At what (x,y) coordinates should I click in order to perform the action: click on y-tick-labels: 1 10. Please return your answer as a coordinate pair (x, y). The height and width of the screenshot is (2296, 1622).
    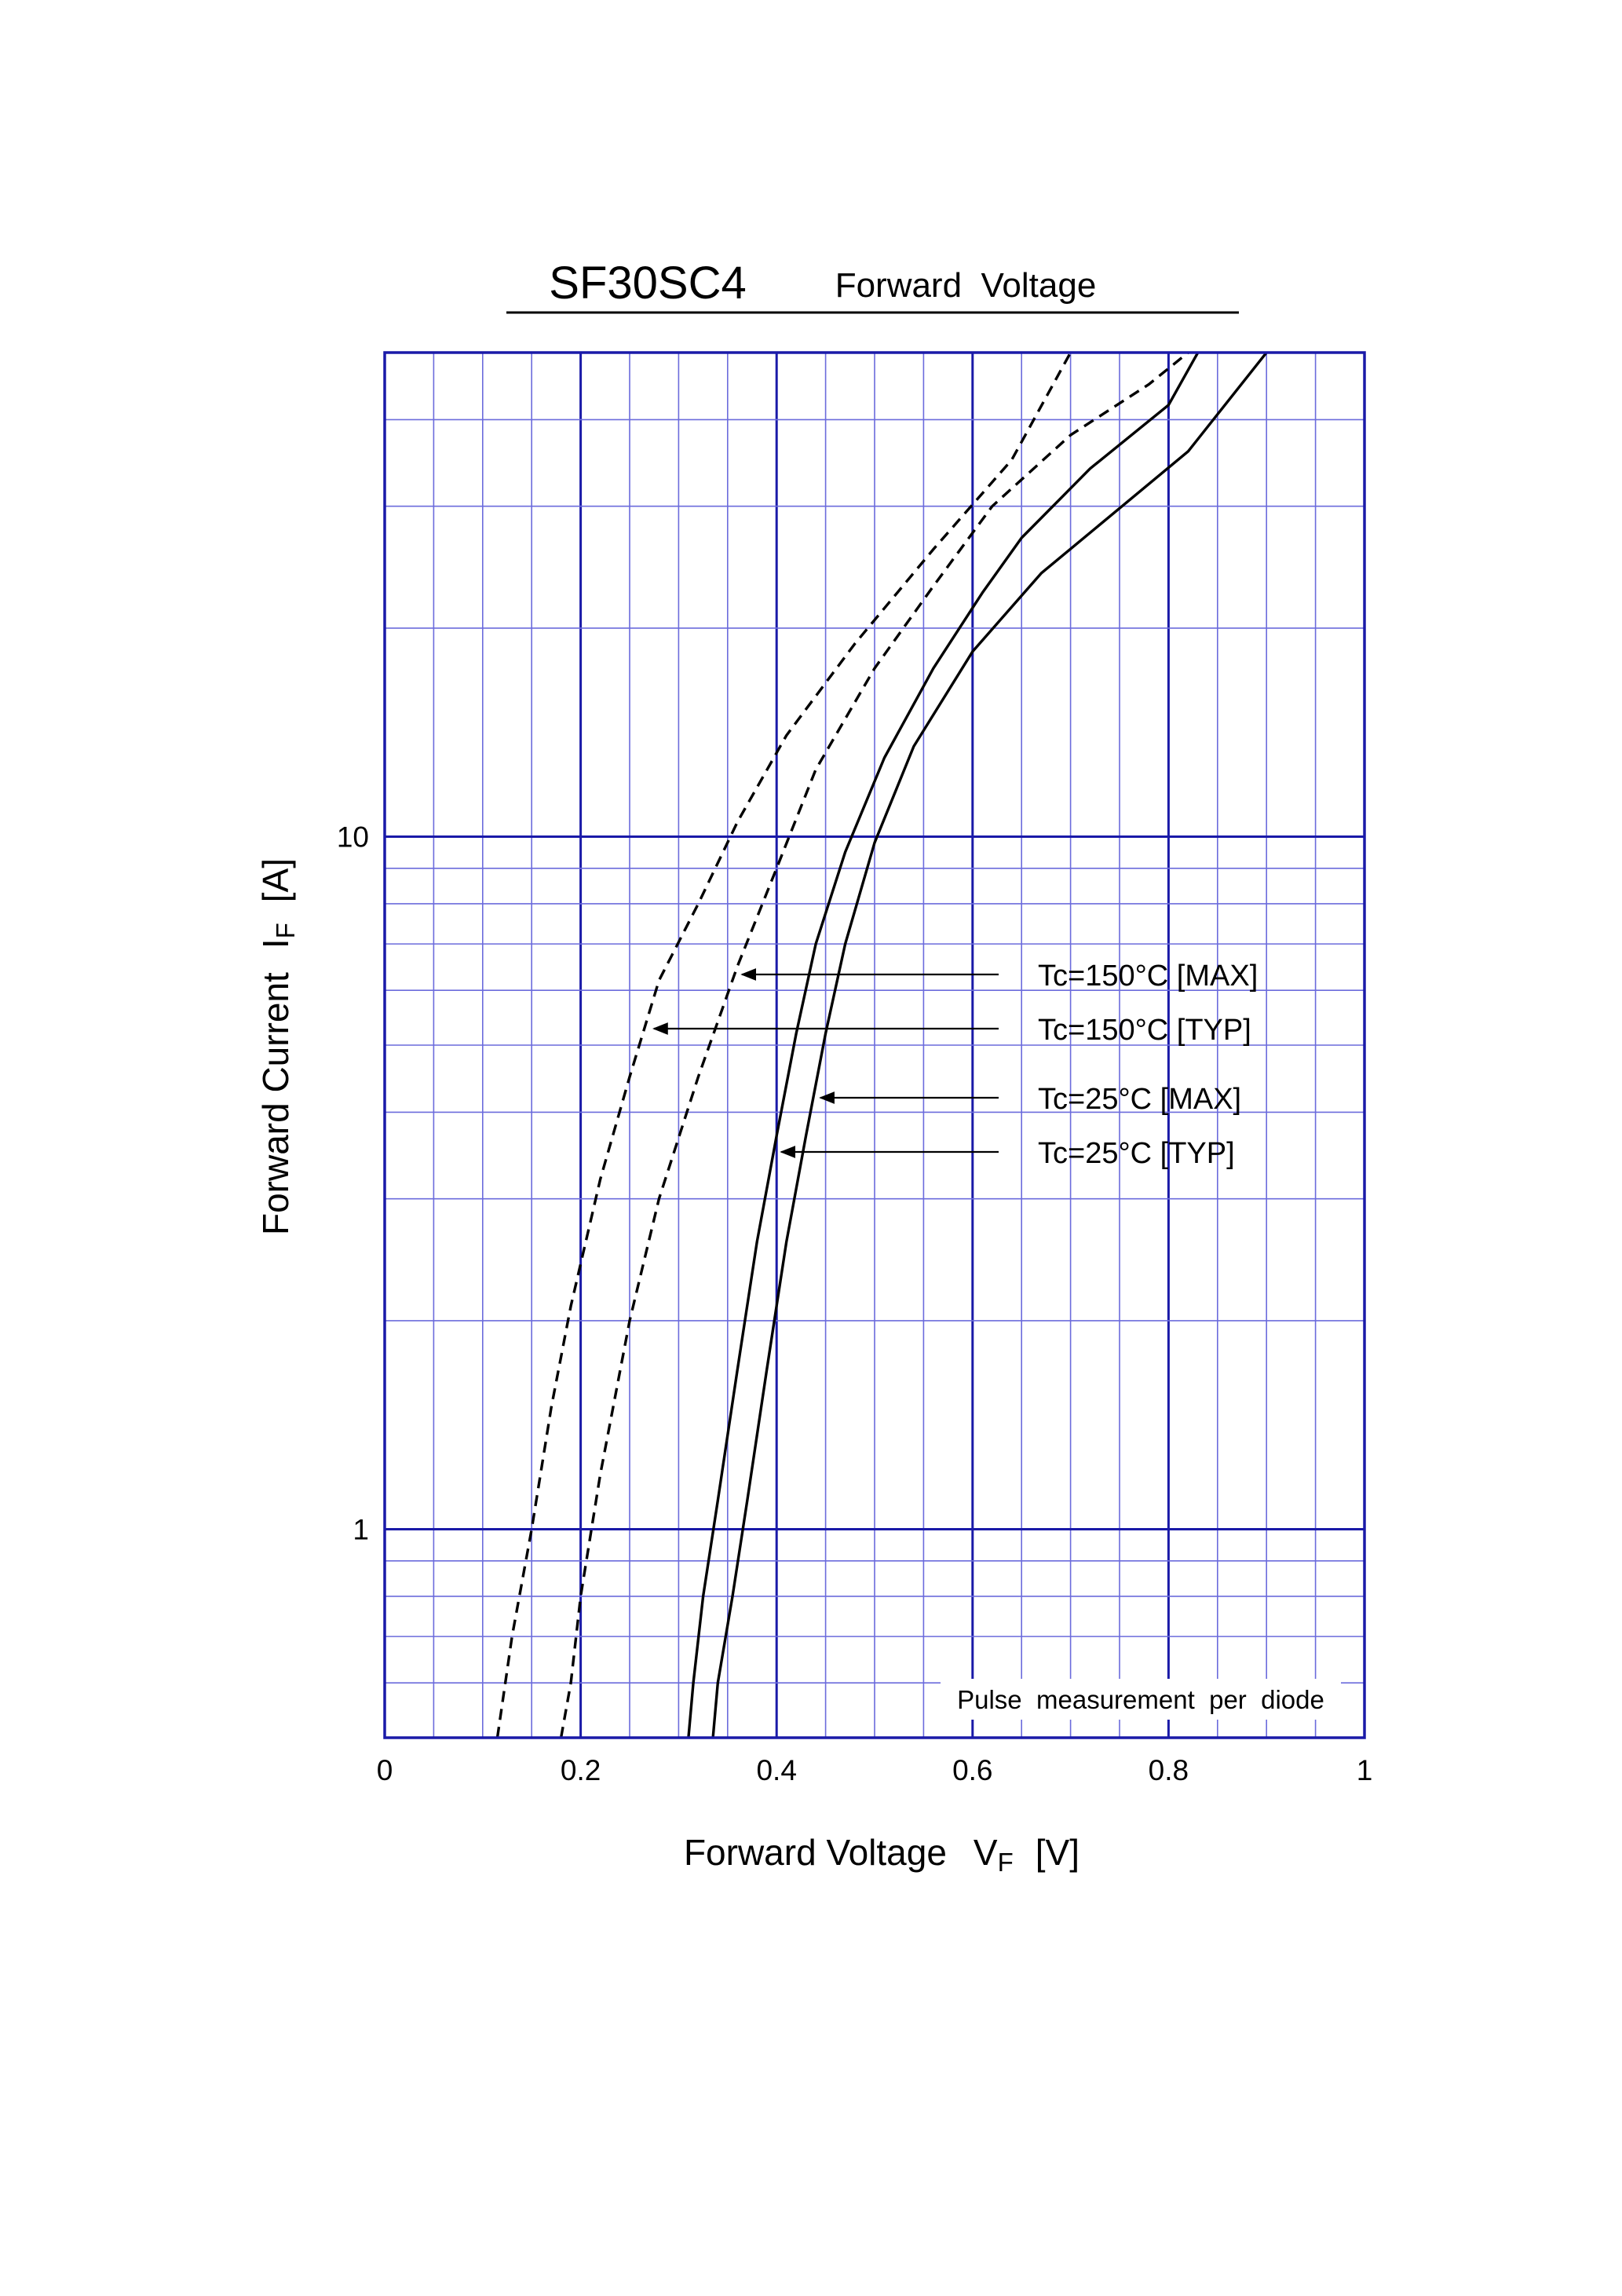
    Looking at the image, I should click on (353, 1183).